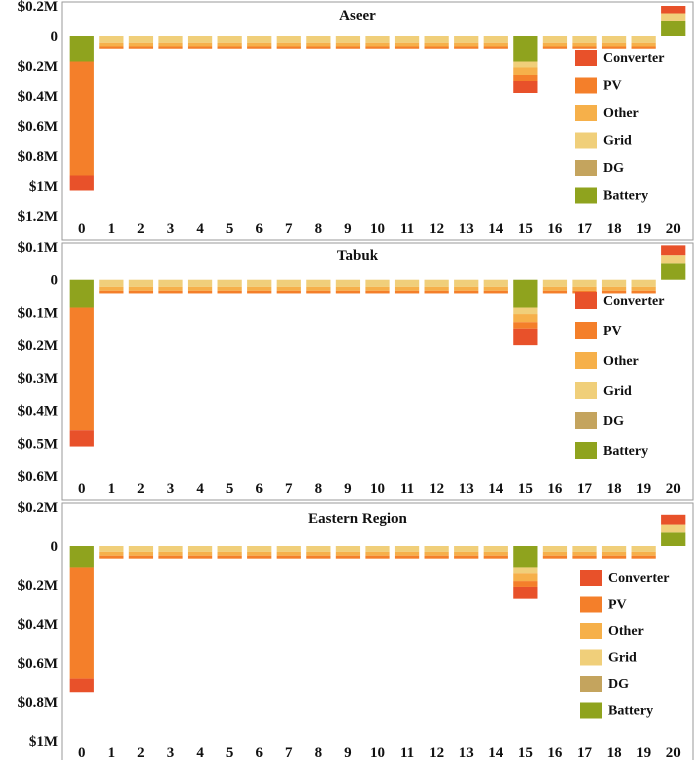 The image size is (699, 760). Describe the element at coordinates (348, 489) in the screenshot. I see `x-tick-label: 9` at that location.